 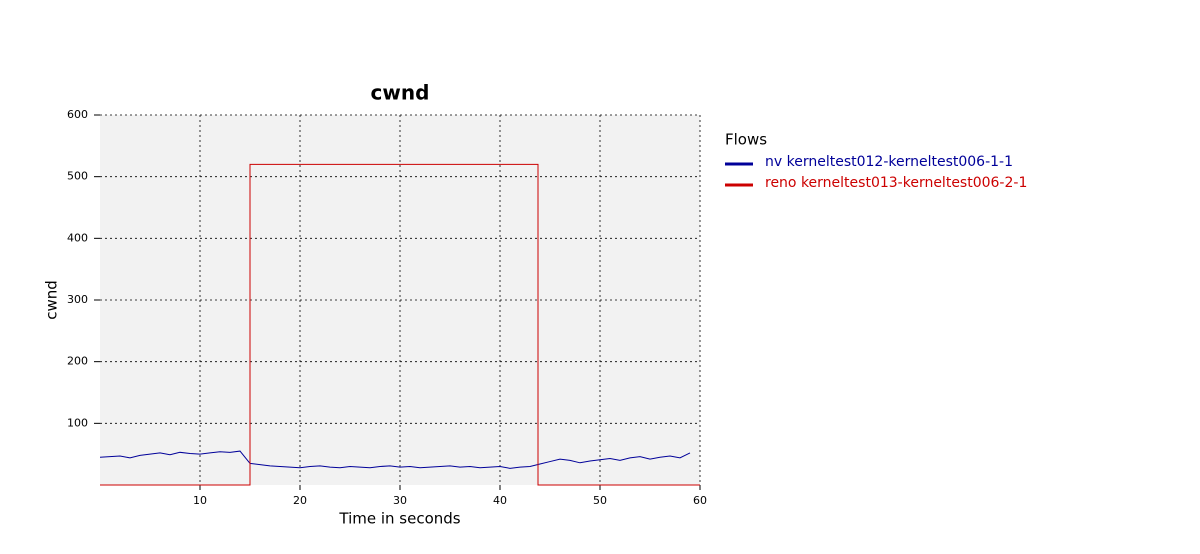 What do you see at coordinates (399, 519) in the screenshot?
I see `x-axis-label: Time in seconds` at bounding box center [399, 519].